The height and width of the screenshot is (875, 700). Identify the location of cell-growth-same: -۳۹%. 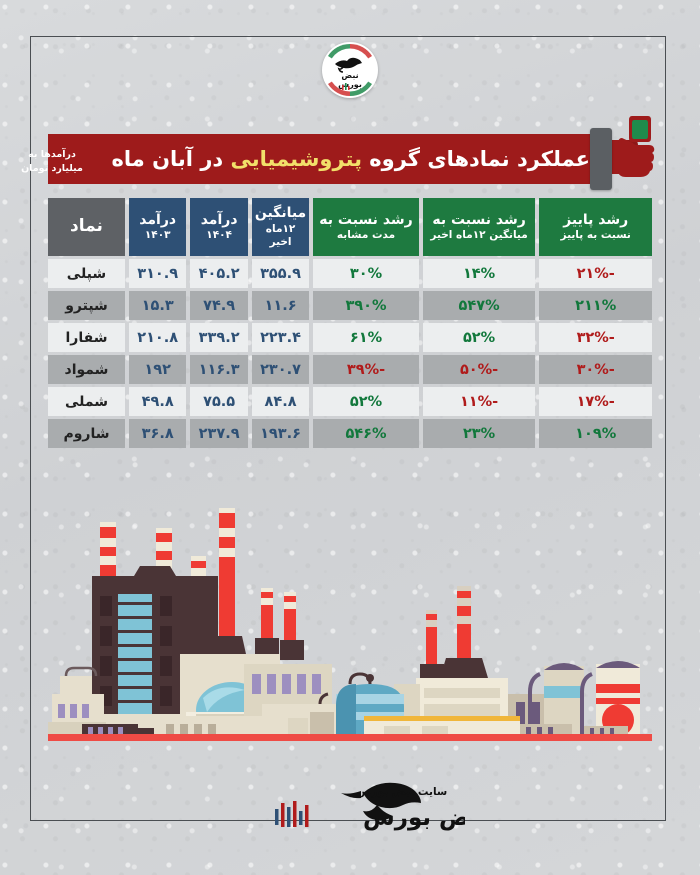
(366, 369).